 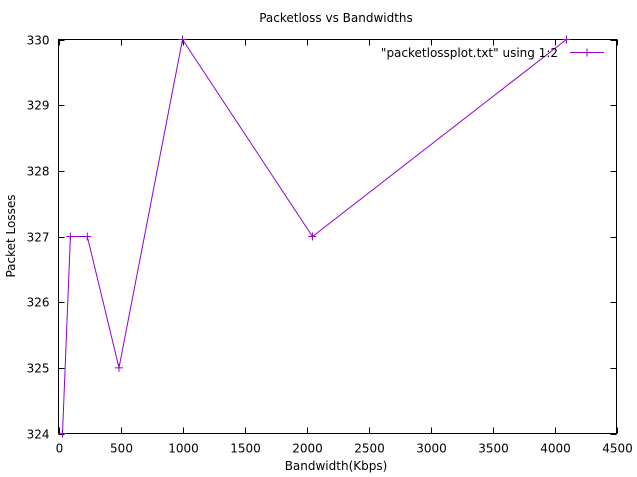 I want to click on x-tick-label: 3500, so click(x=493, y=449).